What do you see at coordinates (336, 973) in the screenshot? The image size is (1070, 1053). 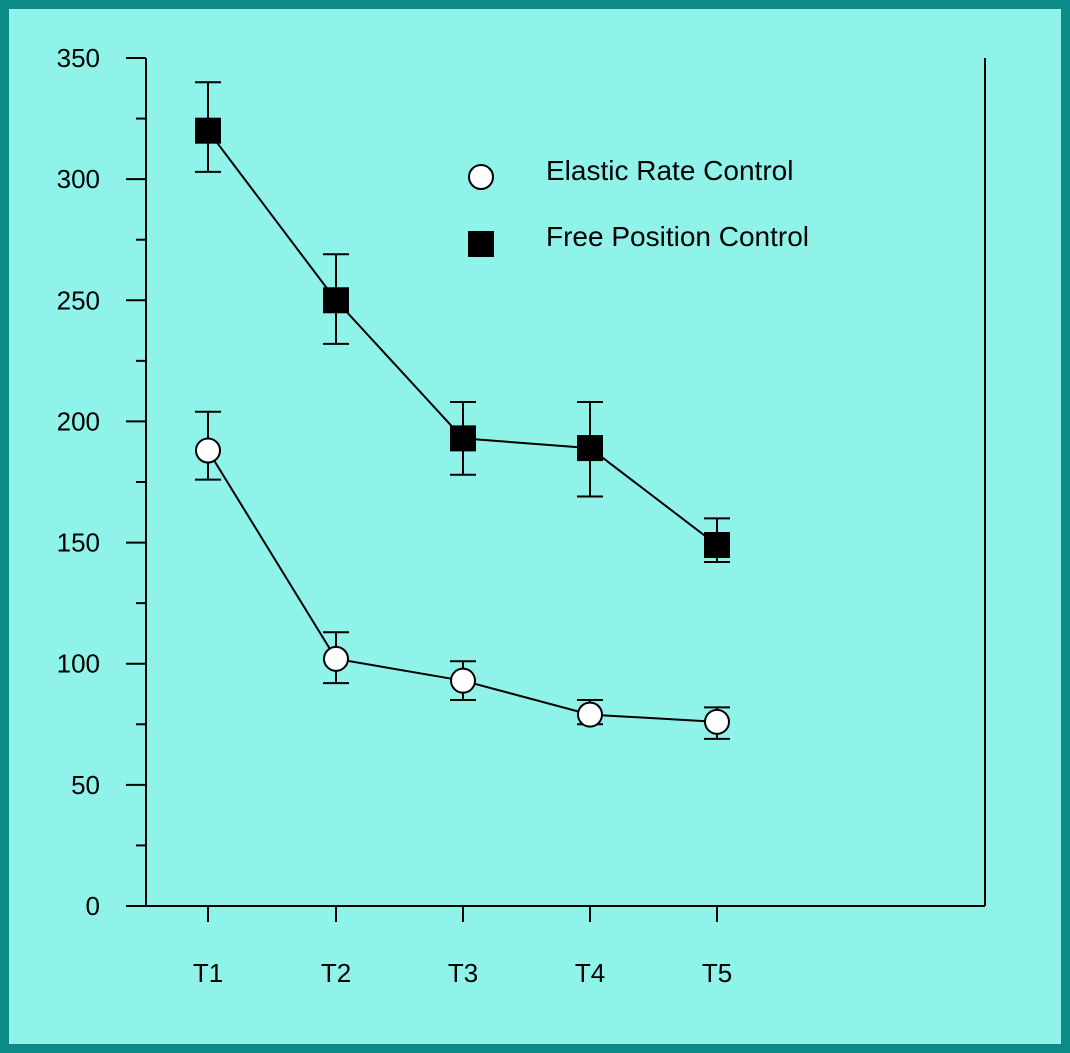 I see `x-tick-label: T2` at bounding box center [336, 973].